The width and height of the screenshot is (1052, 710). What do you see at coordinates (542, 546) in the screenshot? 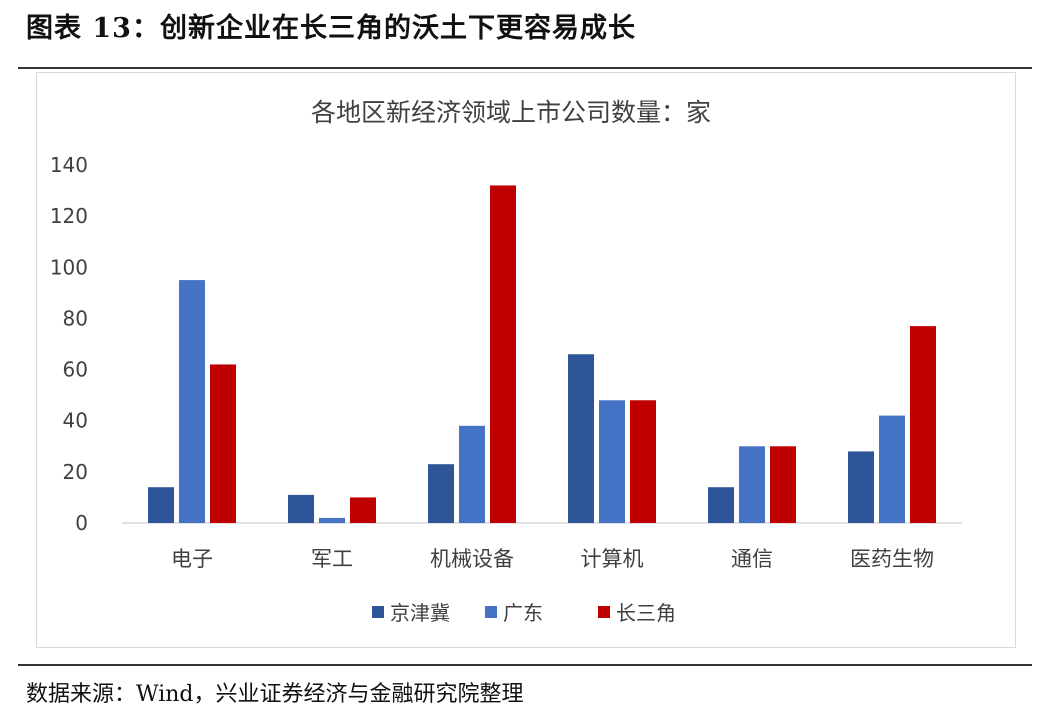
I see `x-axis: 电子 军工 机械设备 计算机 通信 医药生物` at bounding box center [542, 546].